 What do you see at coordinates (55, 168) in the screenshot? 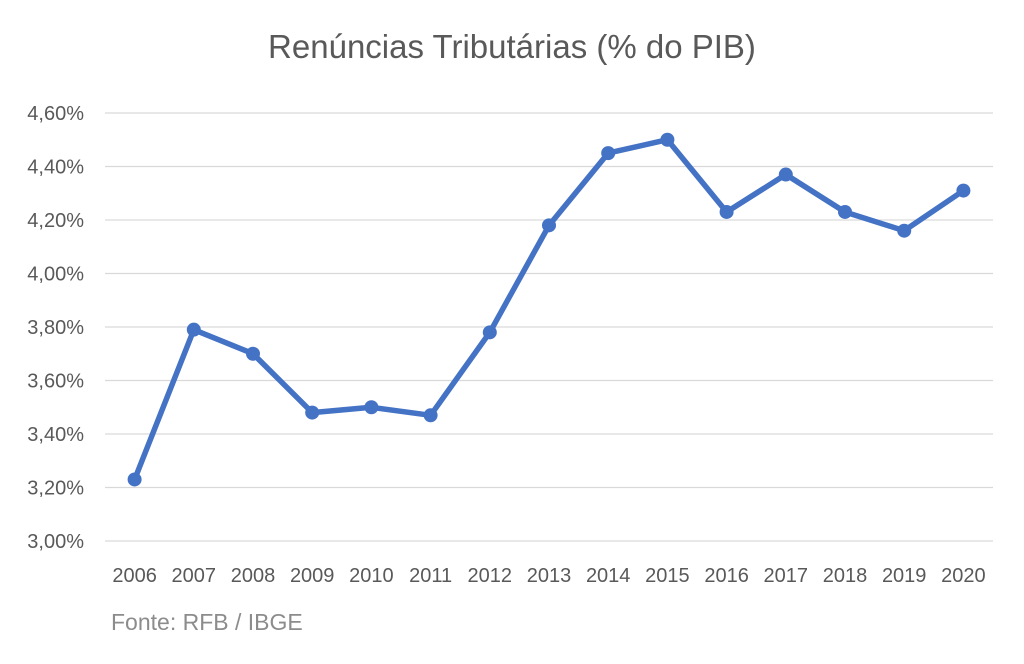
I see `y-tick-label: 4,40%` at bounding box center [55, 168].